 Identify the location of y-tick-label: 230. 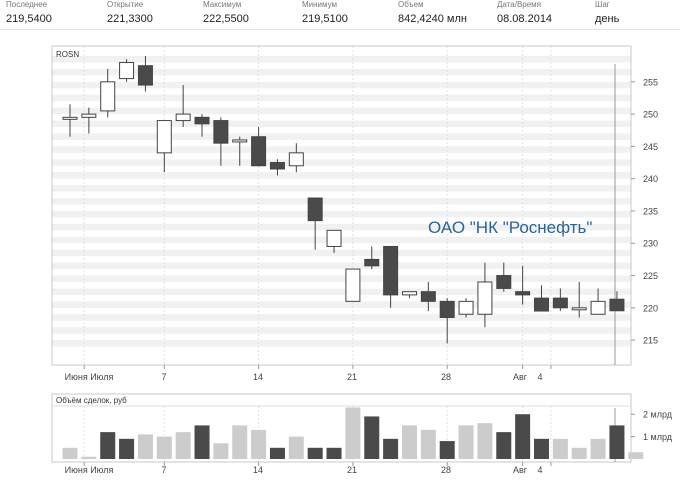
(650, 244).